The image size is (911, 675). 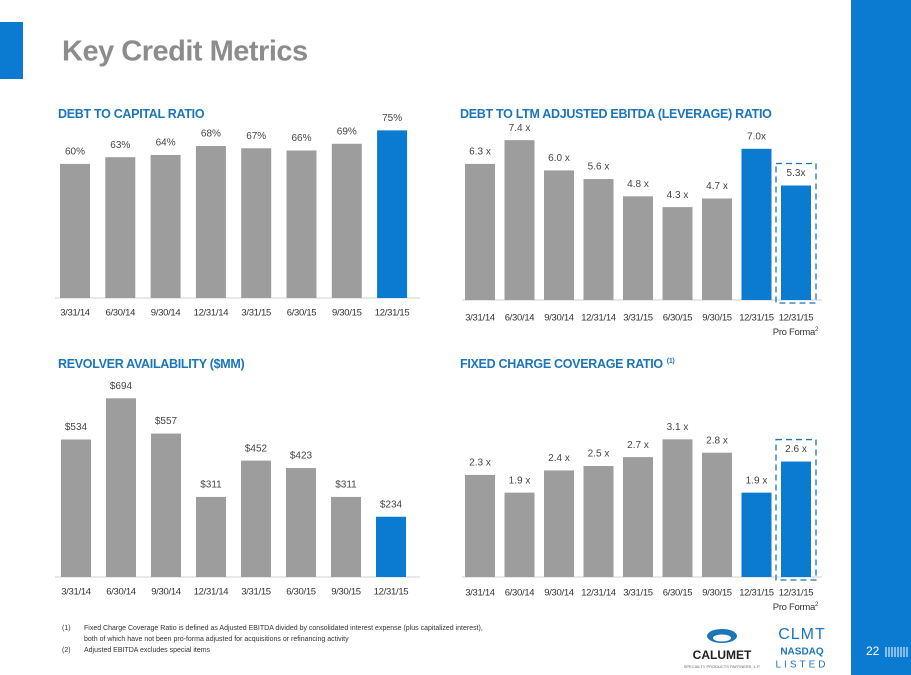 What do you see at coordinates (881, 337) in the screenshot?
I see `side-strip` at bounding box center [881, 337].